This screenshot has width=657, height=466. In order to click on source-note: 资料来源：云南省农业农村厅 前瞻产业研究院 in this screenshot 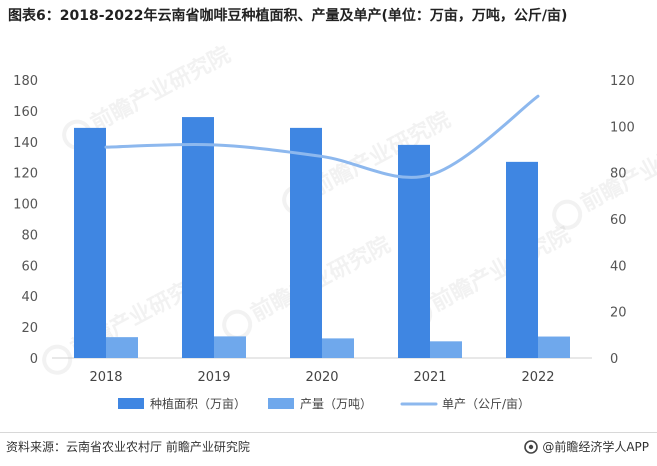, I will do `click(128, 447)`.